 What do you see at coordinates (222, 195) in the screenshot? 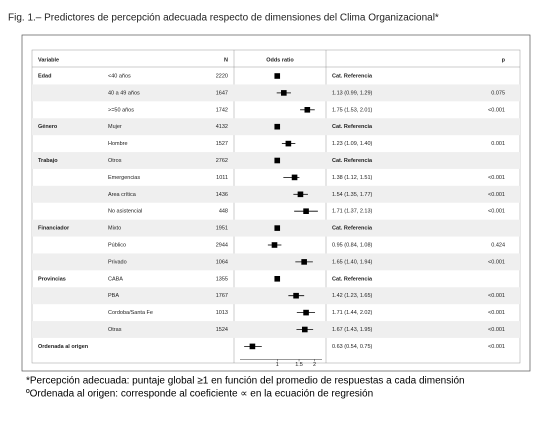
I see `n-value: 1436` at bounding box center [222, 195].